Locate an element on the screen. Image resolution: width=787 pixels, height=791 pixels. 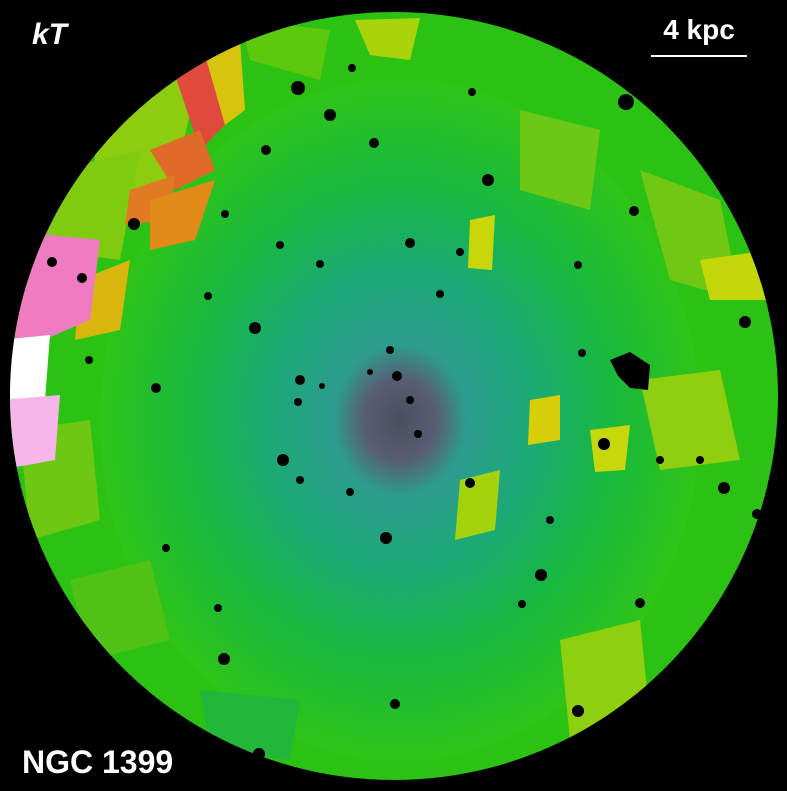
map-label: kT is located at coordinates (50, 34).